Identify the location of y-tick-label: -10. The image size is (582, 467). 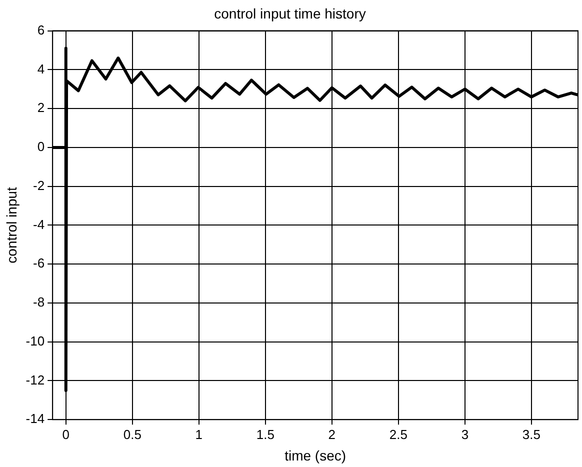
(35, 340).